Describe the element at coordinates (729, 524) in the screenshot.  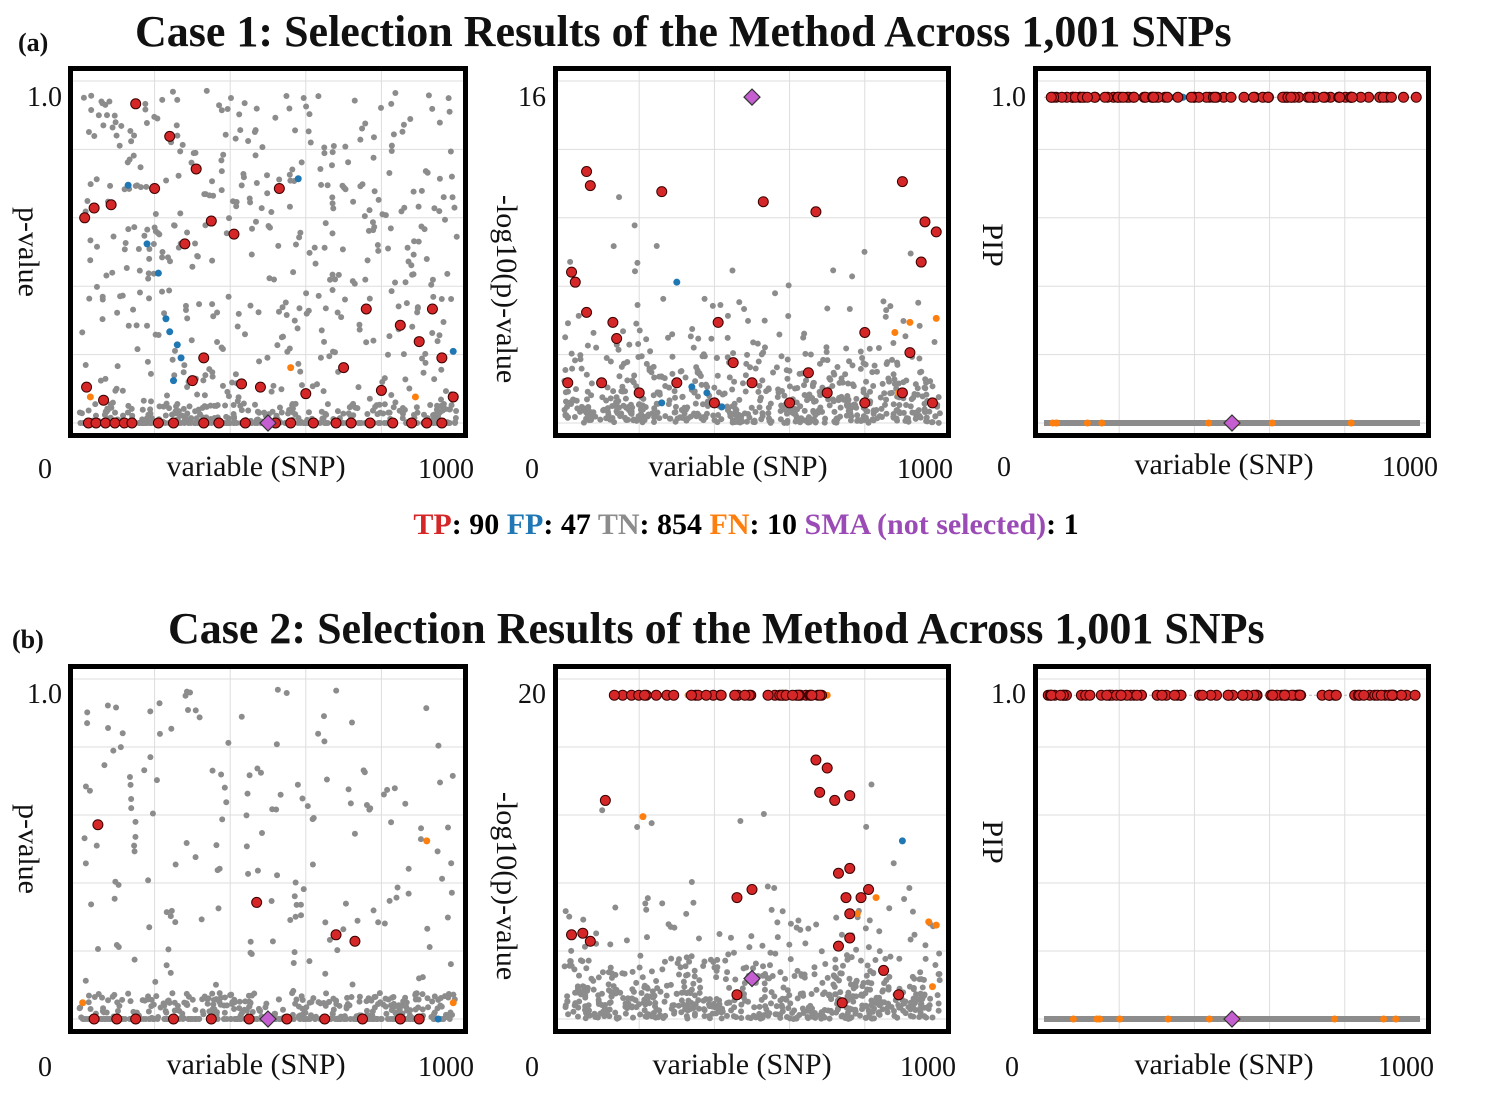
I see `legend-fn-label: FN` at that location.